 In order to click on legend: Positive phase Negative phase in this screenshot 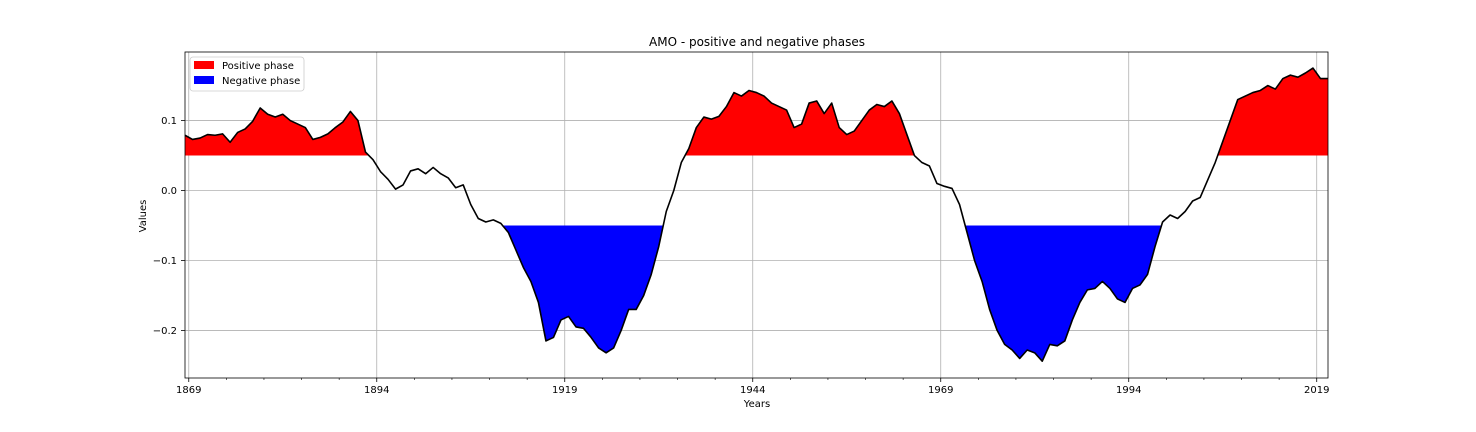, I will do `click(247, 74)`.